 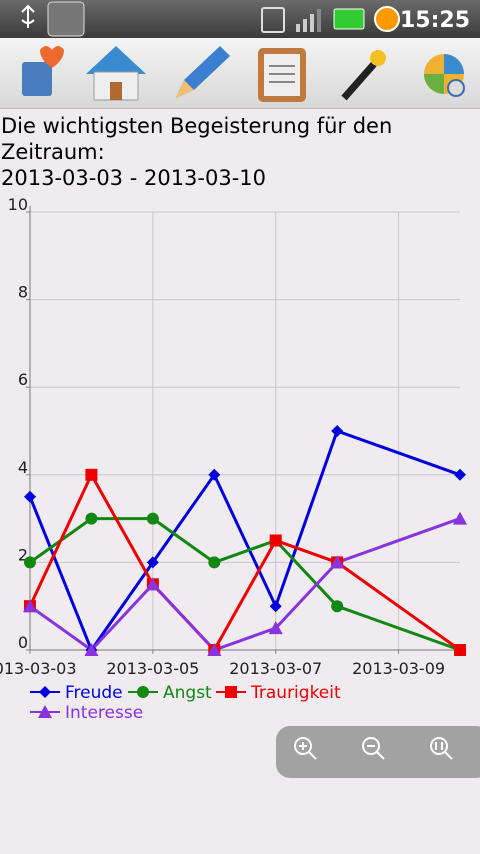 I want to click on x-tick-label: 2013-03-05, so click(x=152, y=668).